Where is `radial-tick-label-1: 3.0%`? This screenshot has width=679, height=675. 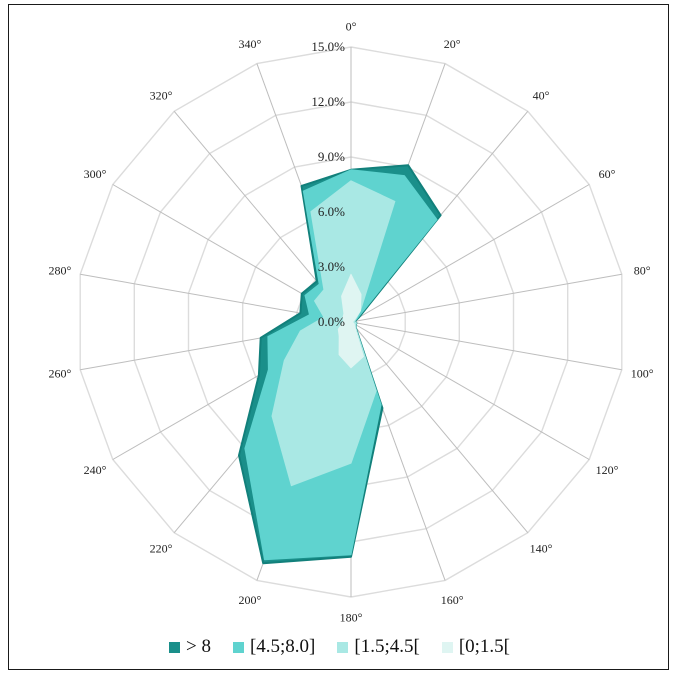 radial-tick-label-1: 3.0% is located at coordinates (331, 266).